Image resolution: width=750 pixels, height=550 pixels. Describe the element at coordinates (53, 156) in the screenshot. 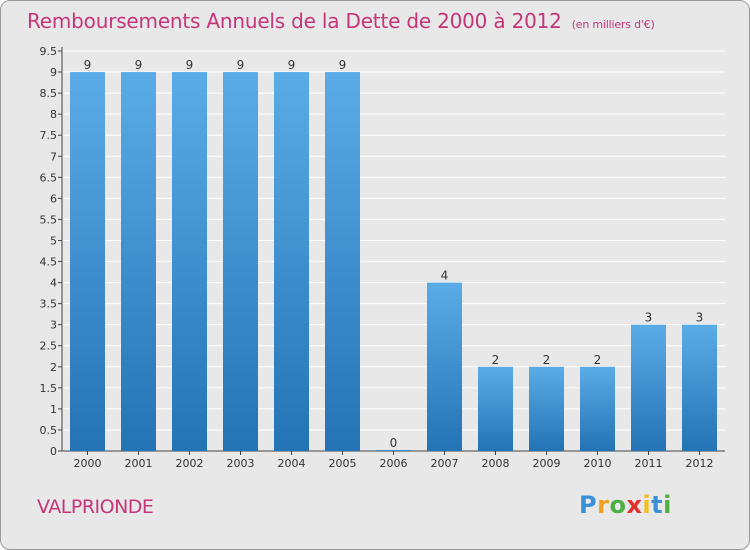

I see `y-tick-label: 7` at that location.